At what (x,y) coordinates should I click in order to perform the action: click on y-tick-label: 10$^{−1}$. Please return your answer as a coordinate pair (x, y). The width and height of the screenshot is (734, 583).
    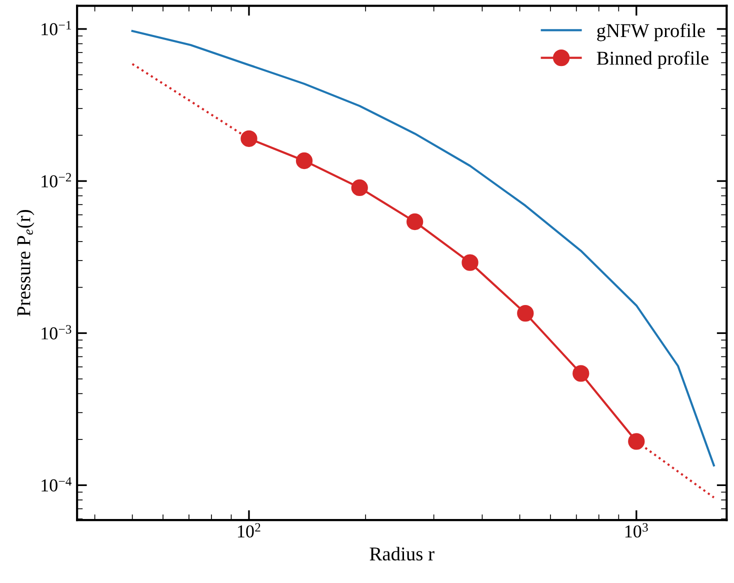
    Looking at the image, I should click on (56, 28).